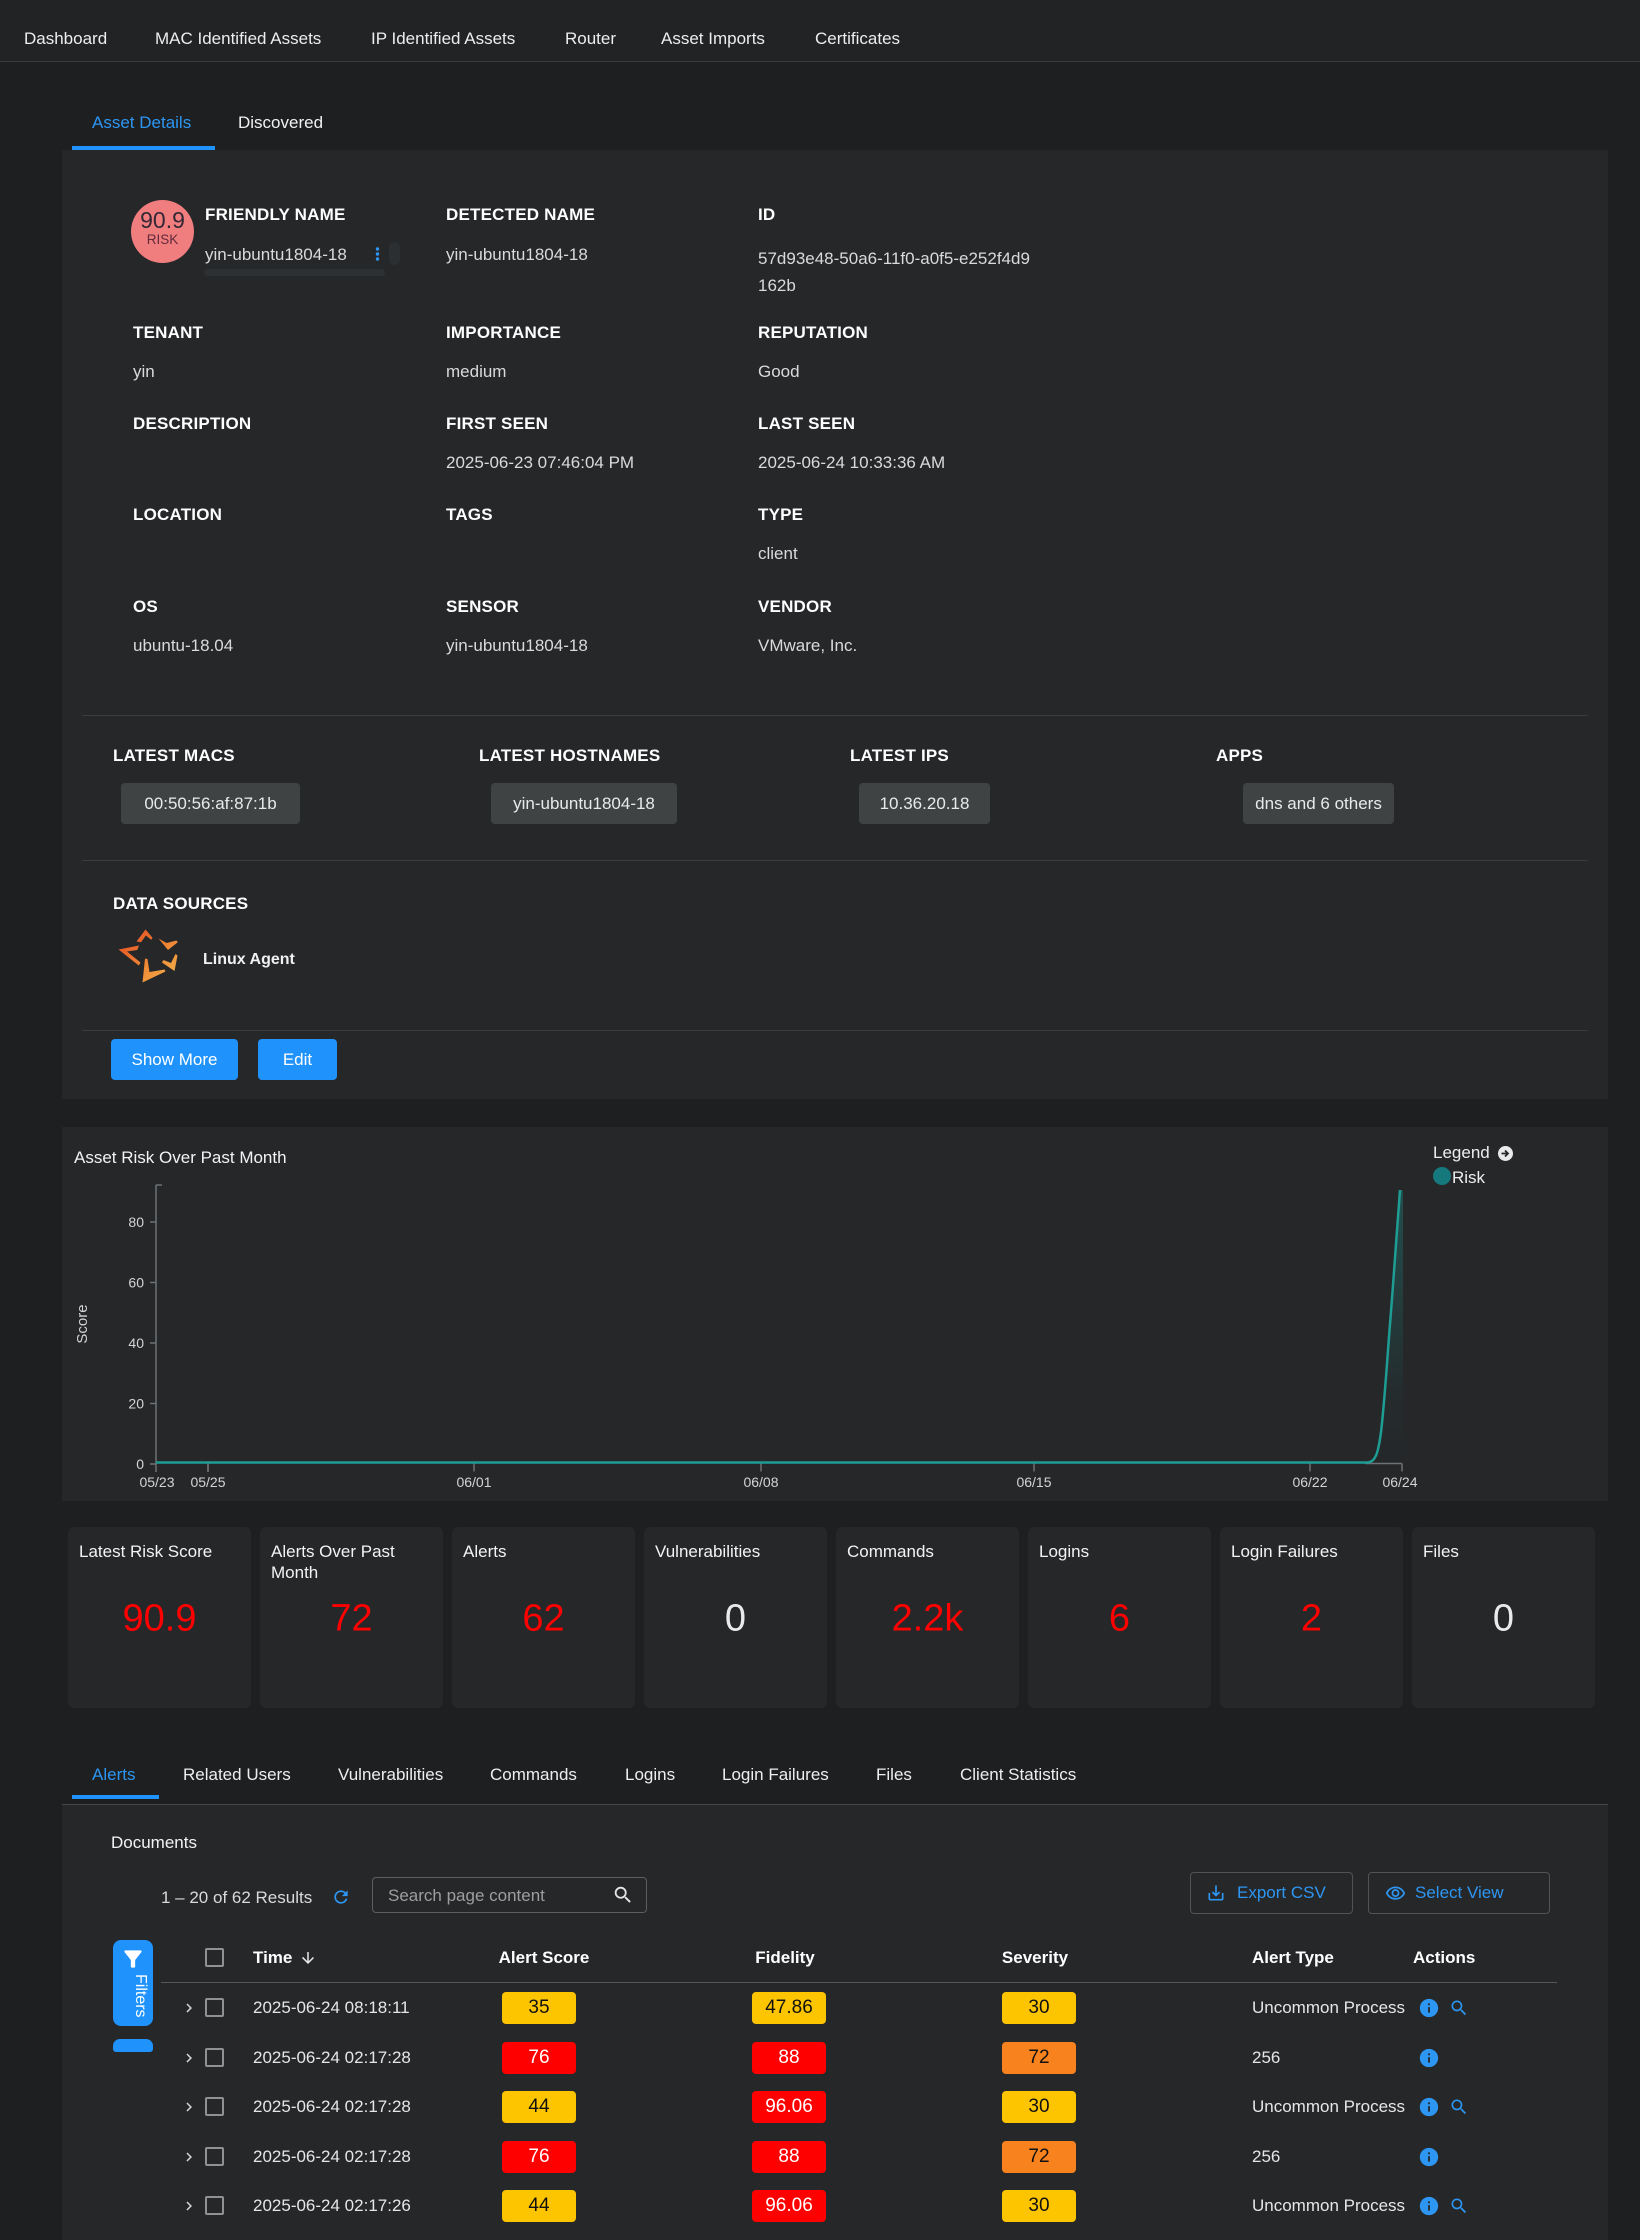  I want to click on svg-text: 06/22, so click(1309, 1482).